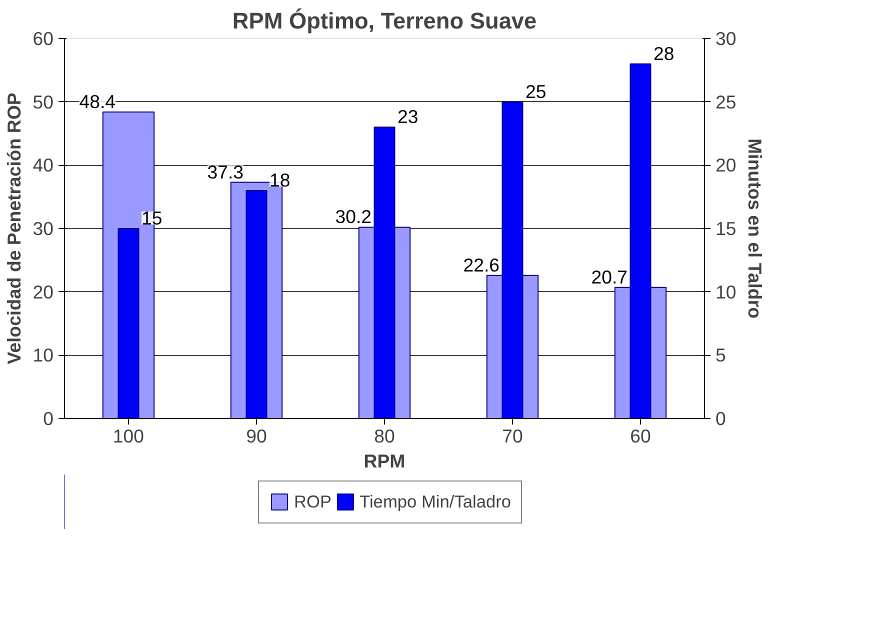 Image resolution: width=882 pixels, height=630 pixels. What do you see at coordinates (726, 291) in the screenshot?
I see `y2-tick-label: 10` at bounding box center [726, 291].